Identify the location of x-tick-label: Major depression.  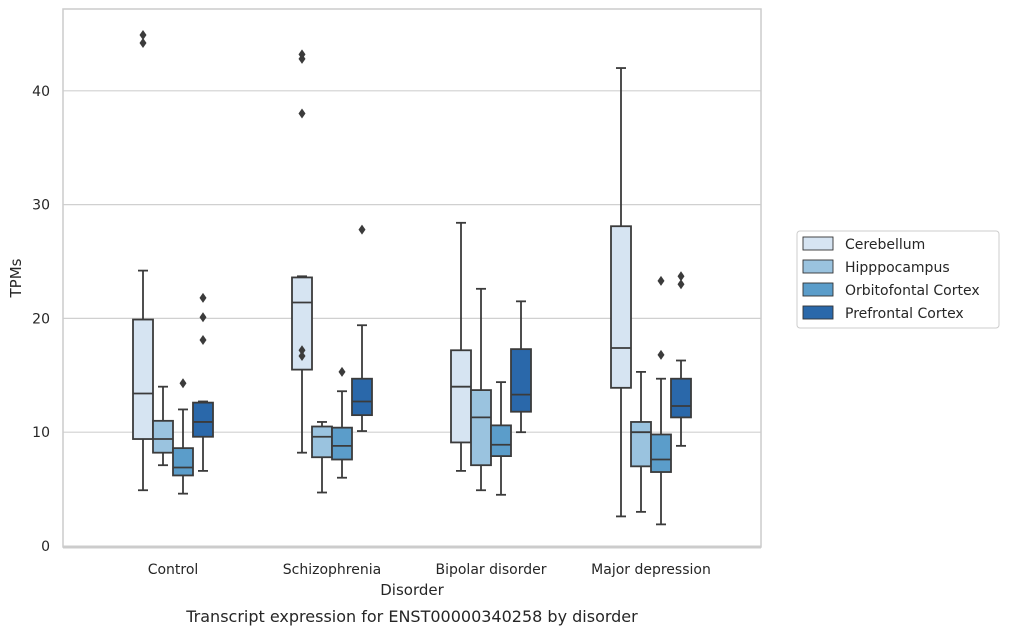
(651, 570).